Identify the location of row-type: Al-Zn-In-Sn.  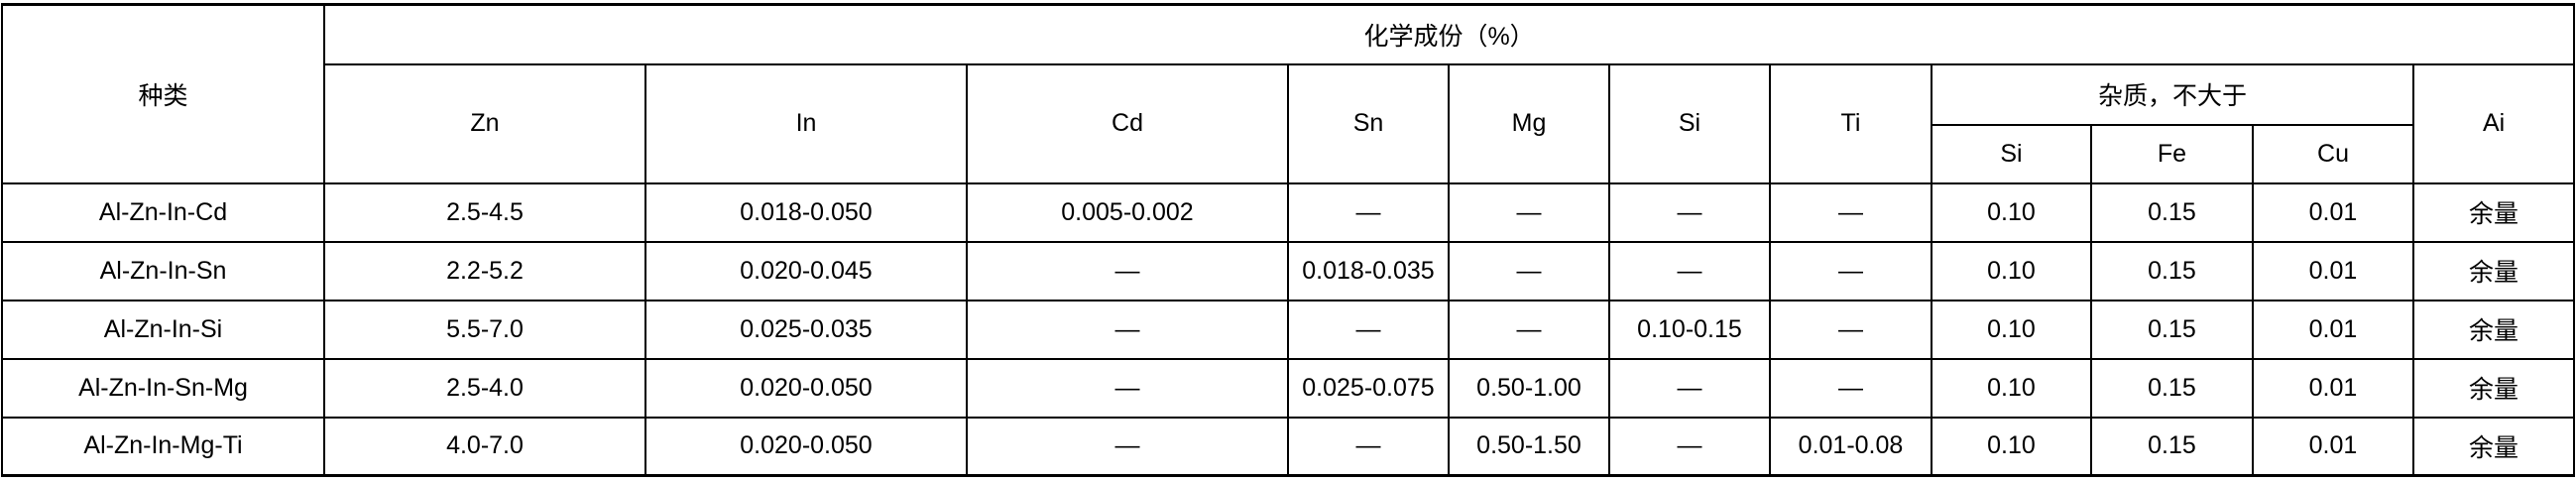
(163, 270).